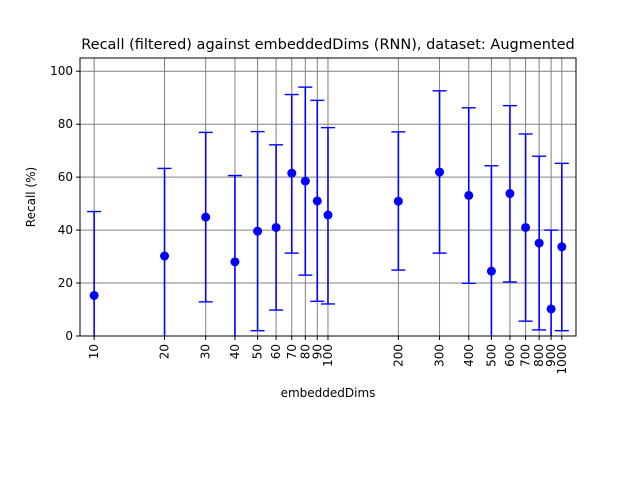 This screenshot has height=480, width=640. I want to click on x-tick-label: 60, so click(276, 351).